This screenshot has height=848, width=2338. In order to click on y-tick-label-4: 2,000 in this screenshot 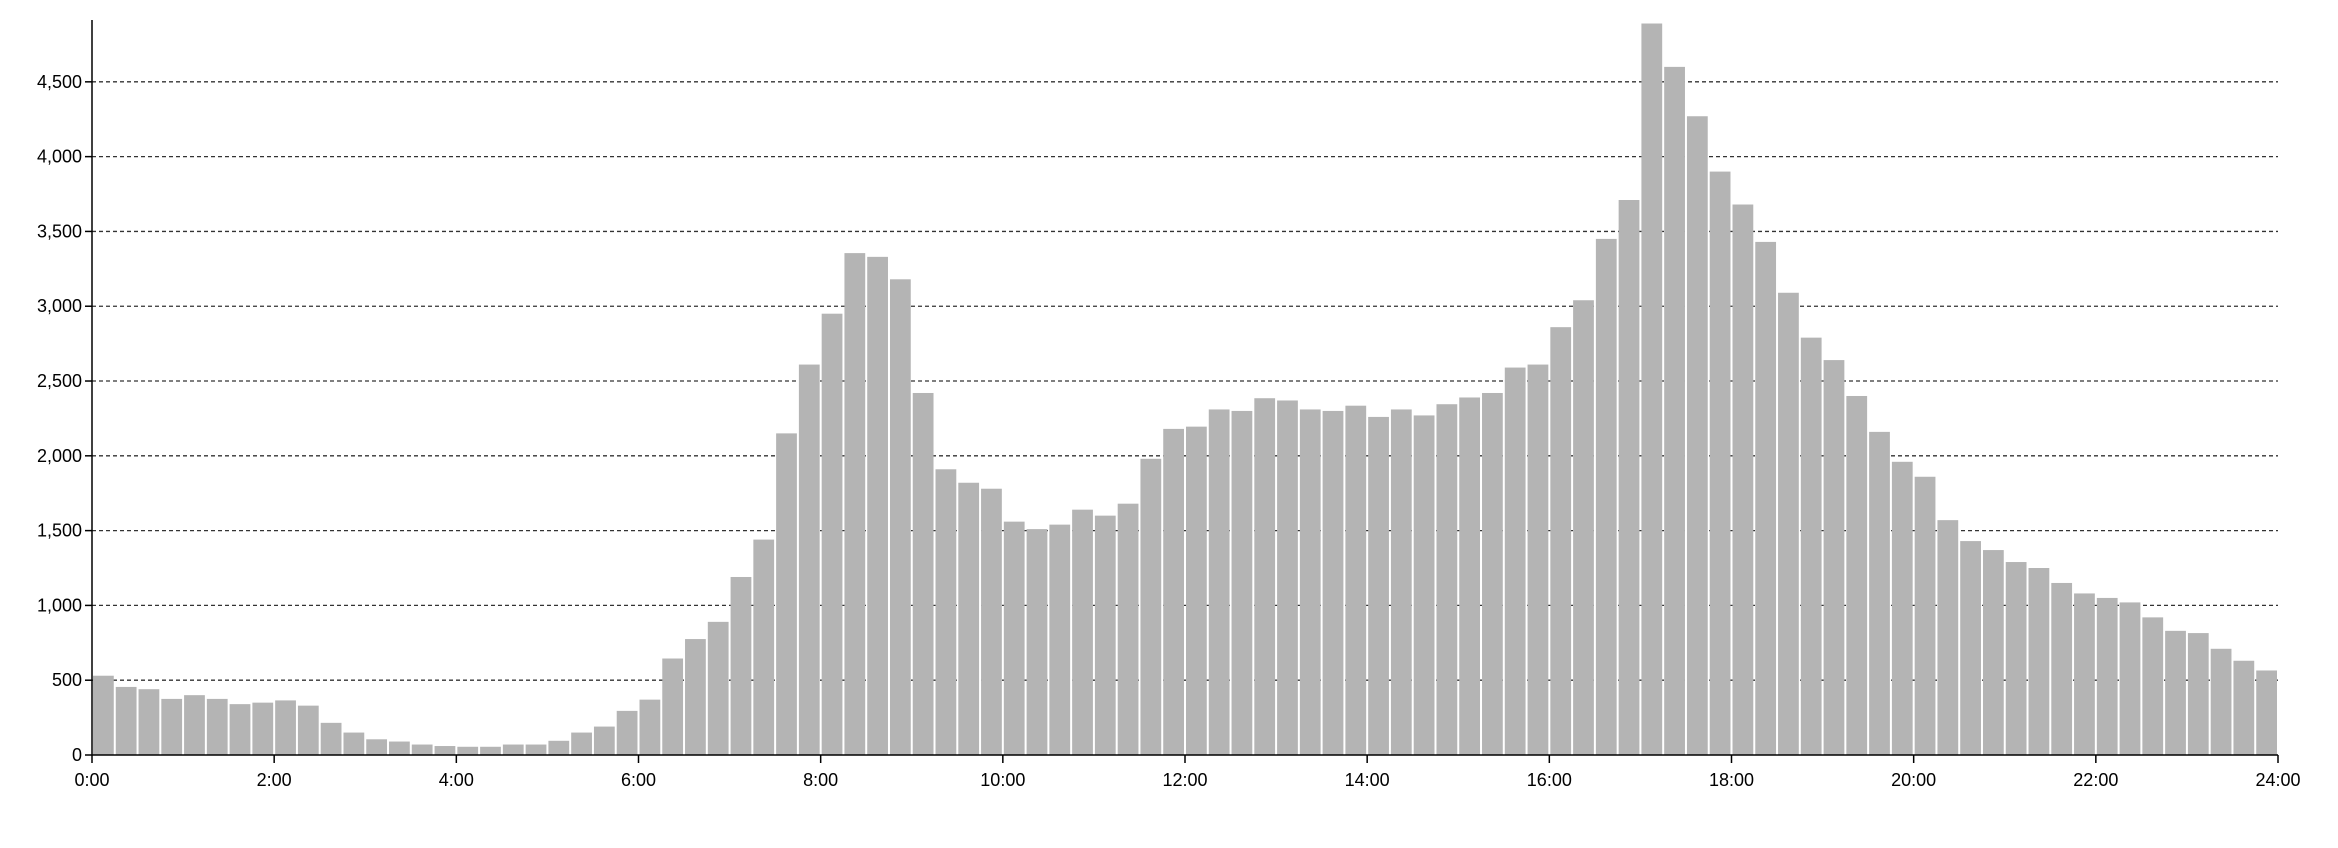, I will do `click(59, 456)`.